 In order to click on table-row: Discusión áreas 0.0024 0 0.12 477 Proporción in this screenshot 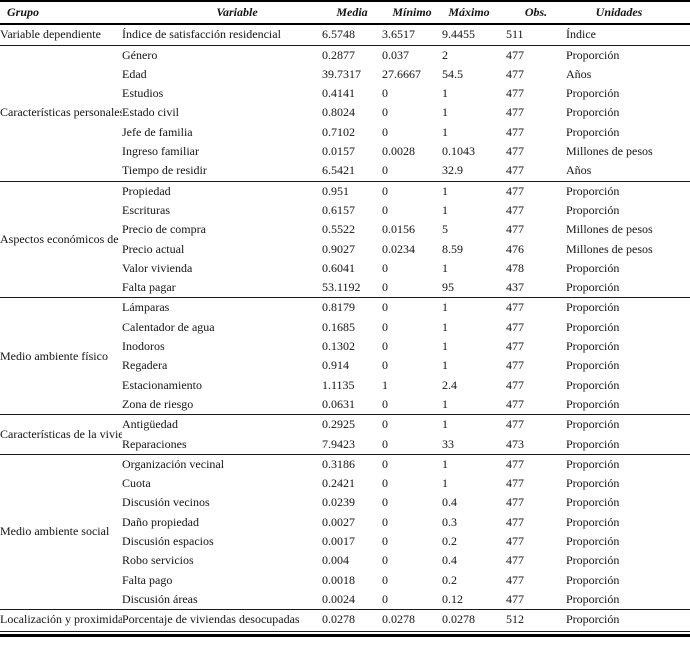, I will do `click(345, 600)`.